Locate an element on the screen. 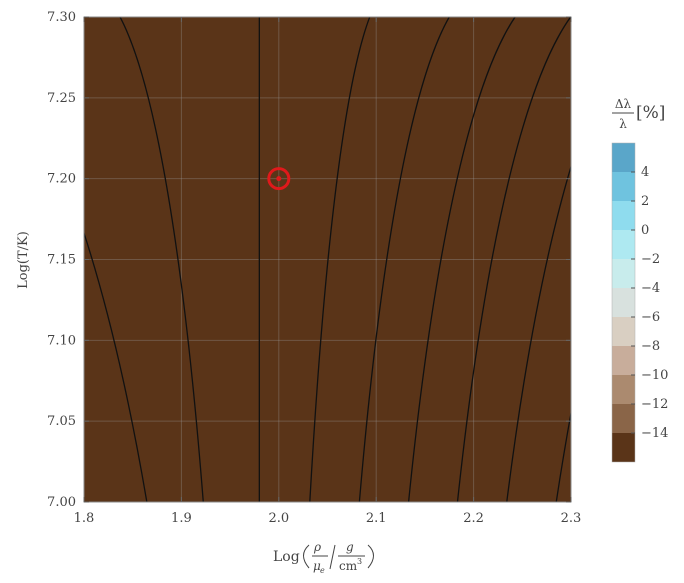 The height and width of the screenshot is (583, 684). x-label-mu: μ is located at coordinates (317, 566).